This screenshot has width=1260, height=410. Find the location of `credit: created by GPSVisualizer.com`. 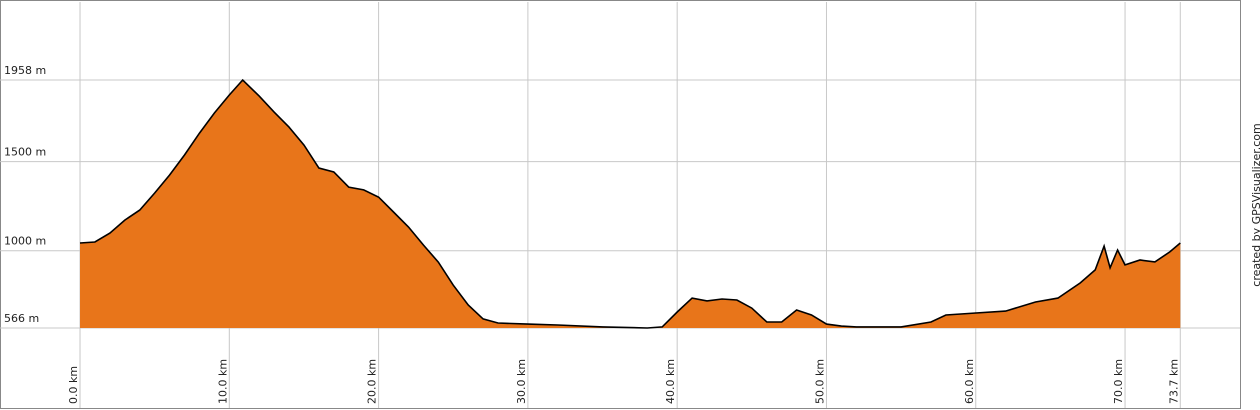

credit: created by GPSVisualizer.com is located at coordinates (1255, 204).